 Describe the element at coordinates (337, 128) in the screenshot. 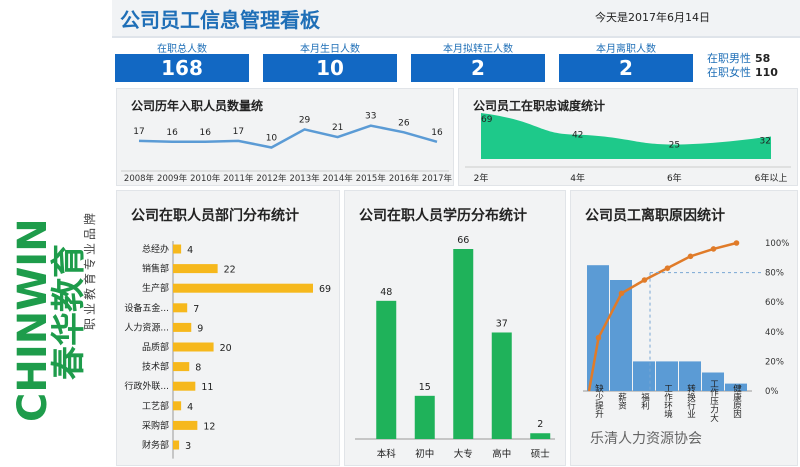

I see `data-label: 21` at that location.